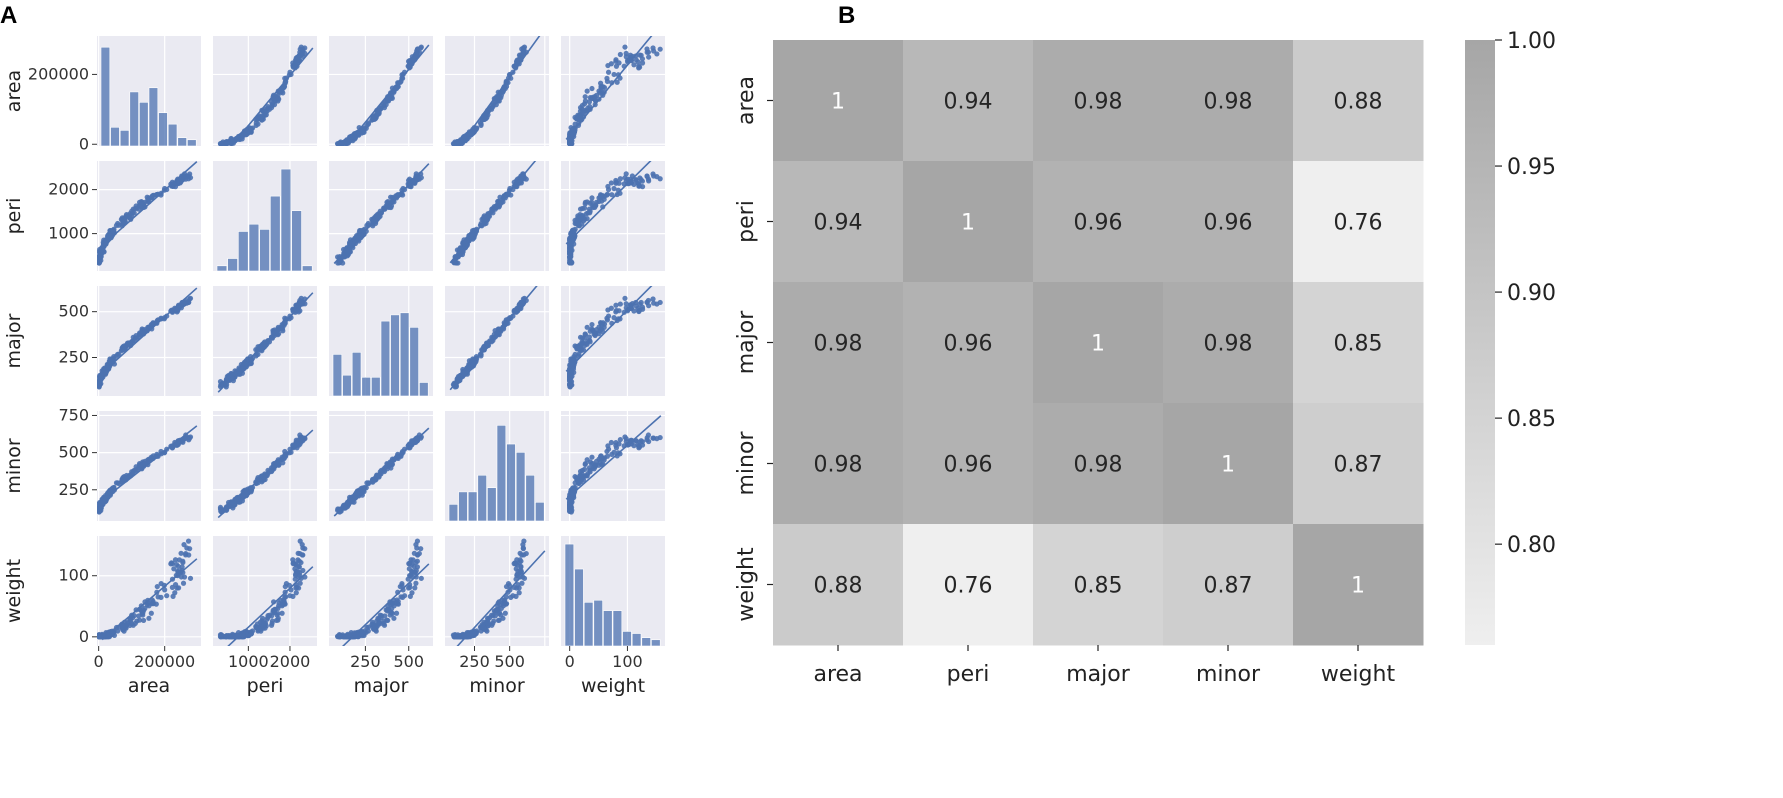  What do you see at coordinates (265, 591) in the screenshot?
I see `pair-cell-weight-peri` at bounding box center [265, 591].